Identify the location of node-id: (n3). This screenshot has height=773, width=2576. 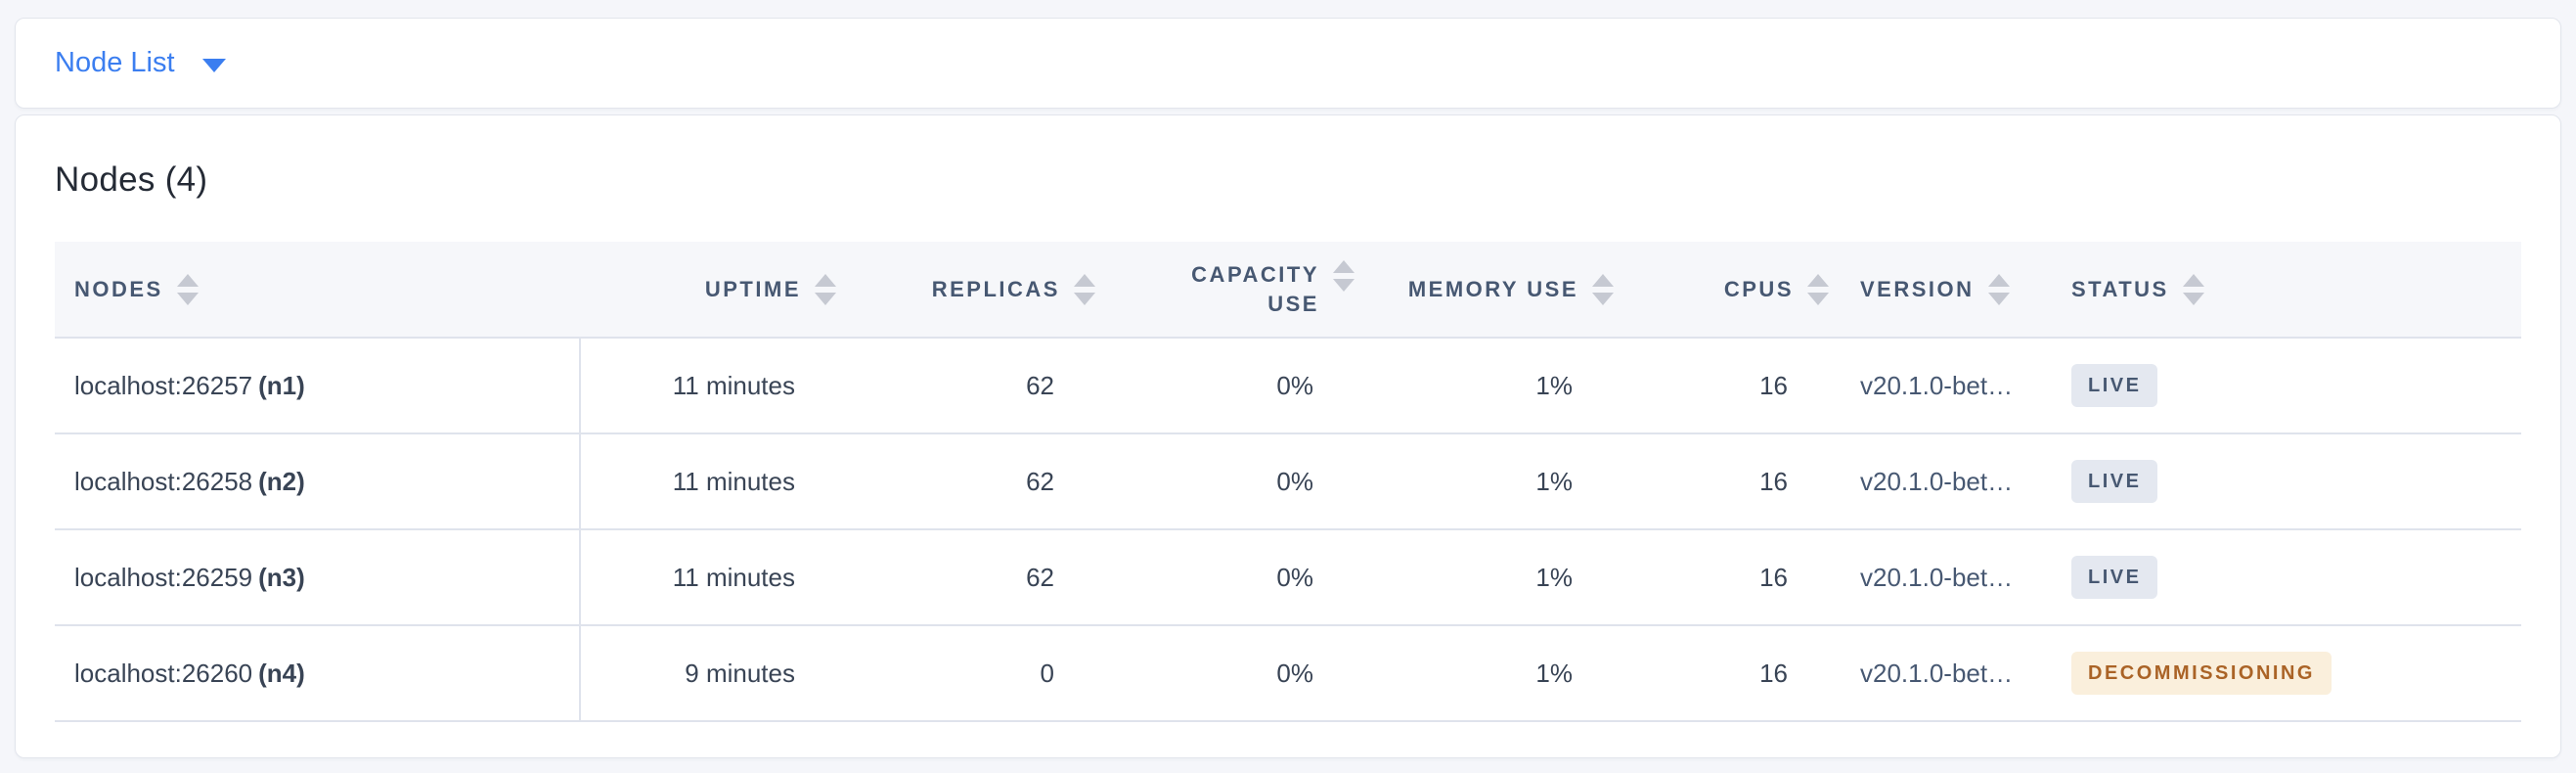
(281, 577).